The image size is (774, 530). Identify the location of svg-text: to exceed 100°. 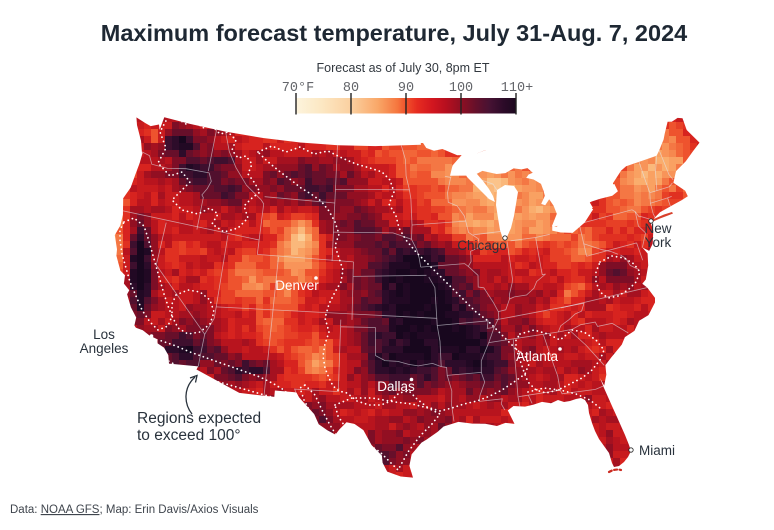
(189, 435).